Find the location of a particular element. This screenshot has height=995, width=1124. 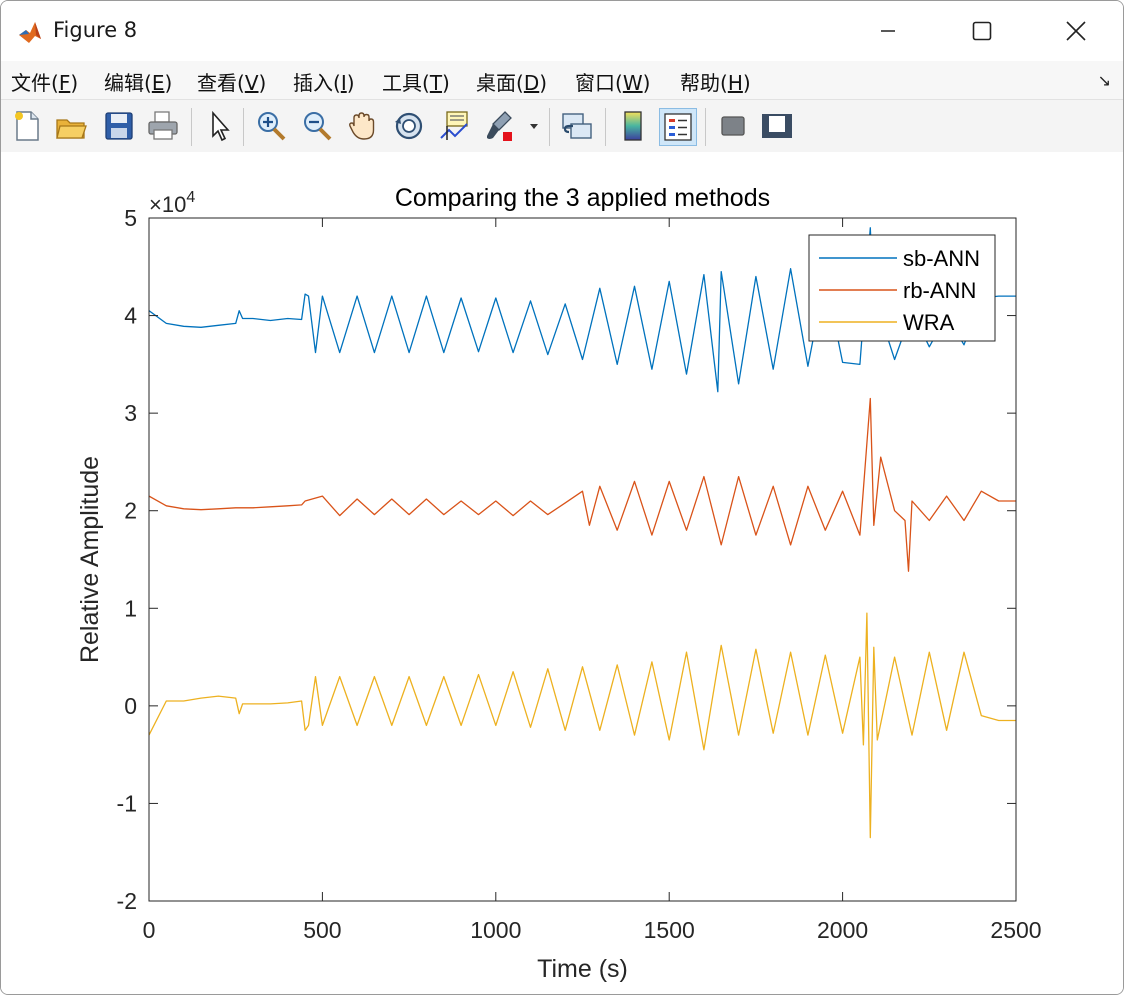

menu-insert: 插入(I) is located at coordinates (324, 83).